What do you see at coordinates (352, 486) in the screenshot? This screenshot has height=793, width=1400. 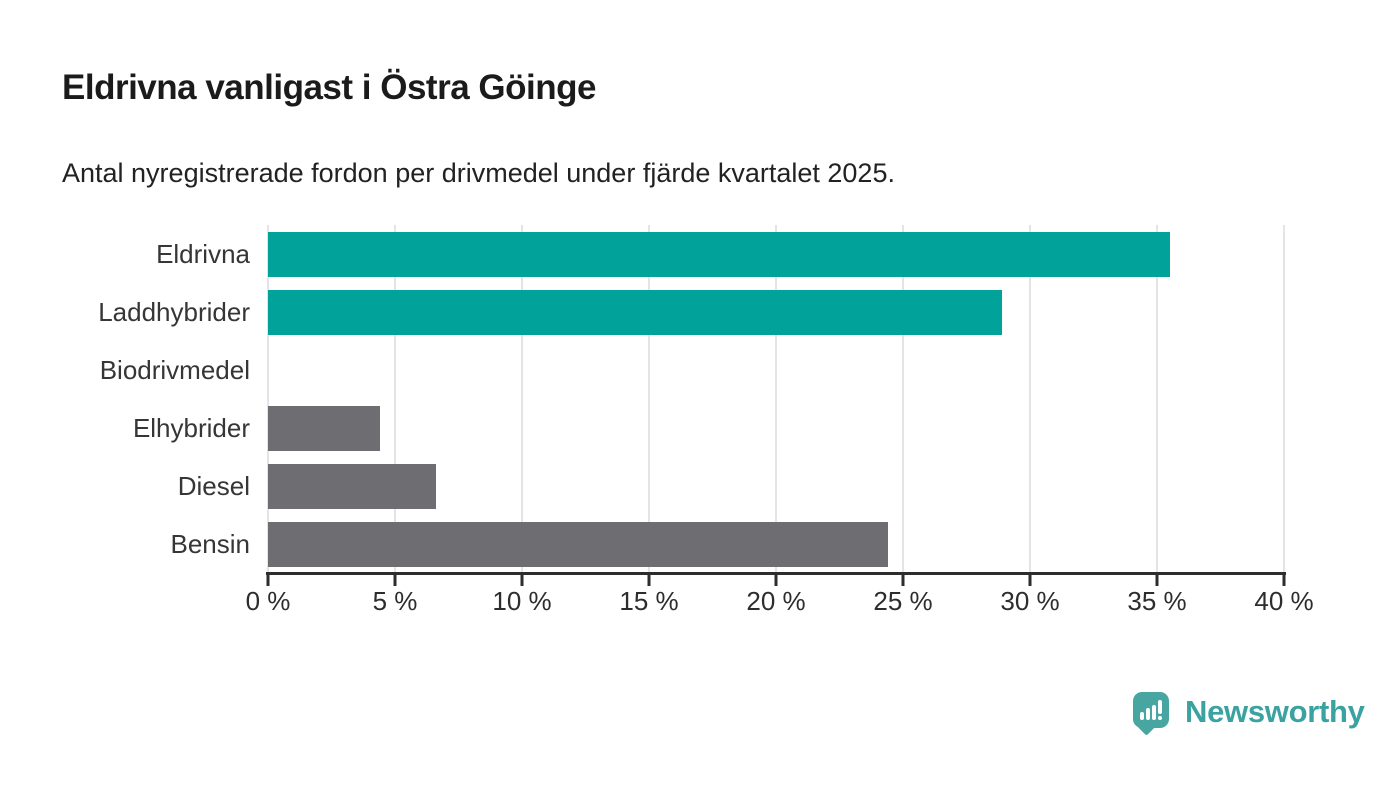 I see `bar-diesel` at bounding box center [352, 486].